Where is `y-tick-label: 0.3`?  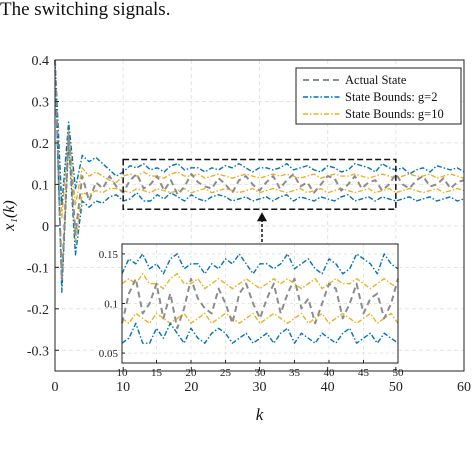 y-tick-label: 0.3 is located at coordinates (41, 102).